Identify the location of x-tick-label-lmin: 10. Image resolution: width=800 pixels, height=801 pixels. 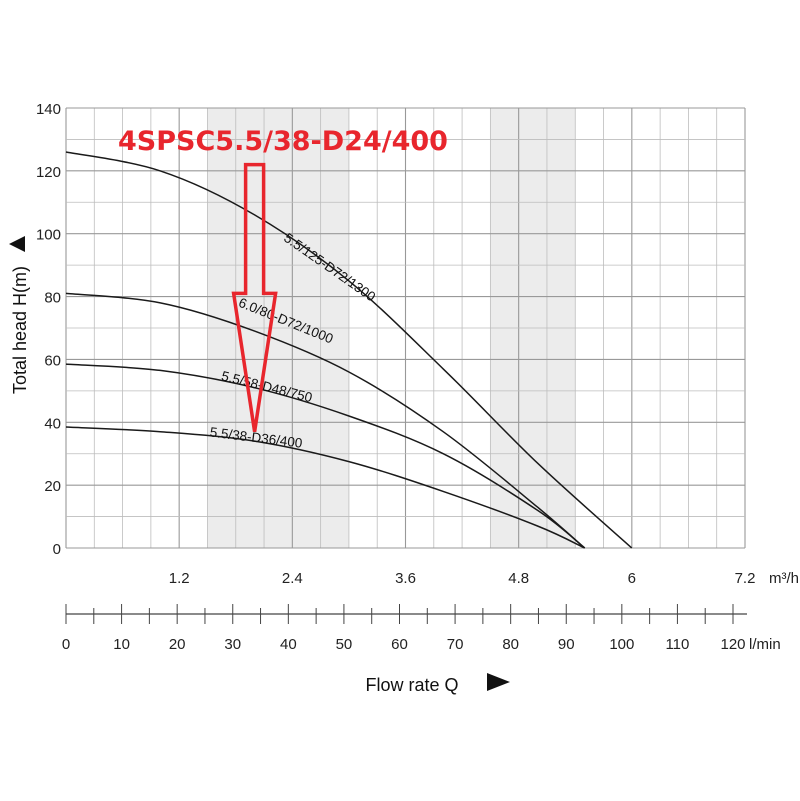
(121, 644).